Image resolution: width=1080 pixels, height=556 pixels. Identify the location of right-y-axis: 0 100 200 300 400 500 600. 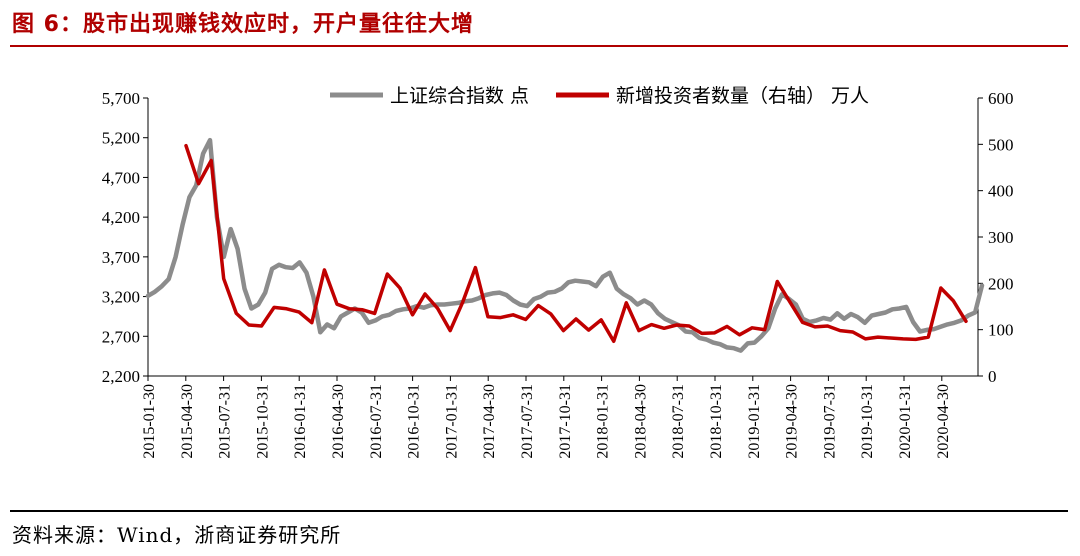
(995, 237).